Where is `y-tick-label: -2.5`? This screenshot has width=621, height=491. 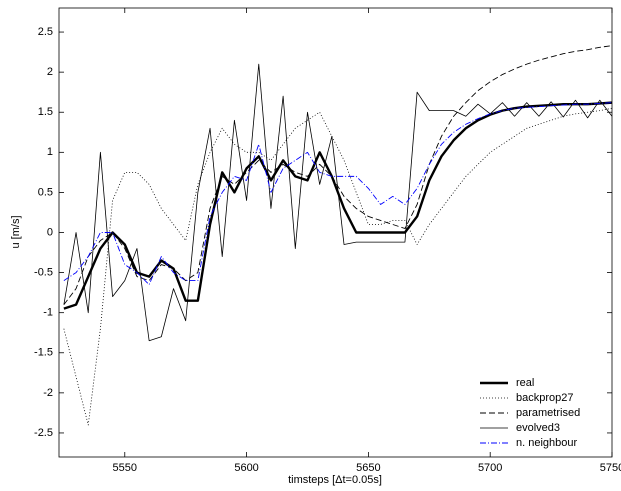
y-tick-label: -2.5 is located at coordinates (43, 433).